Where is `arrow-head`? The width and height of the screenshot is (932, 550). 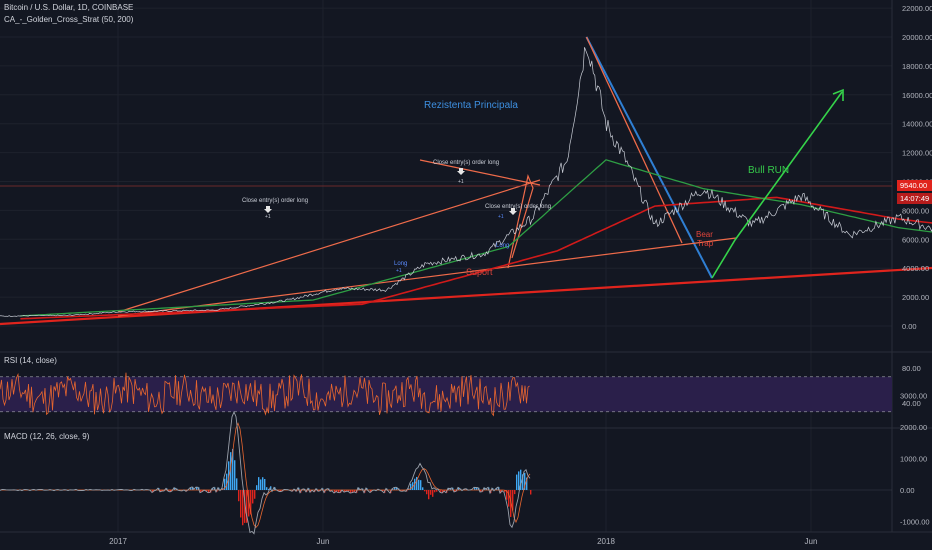
arrow-head is located at coordinates (838, 94).